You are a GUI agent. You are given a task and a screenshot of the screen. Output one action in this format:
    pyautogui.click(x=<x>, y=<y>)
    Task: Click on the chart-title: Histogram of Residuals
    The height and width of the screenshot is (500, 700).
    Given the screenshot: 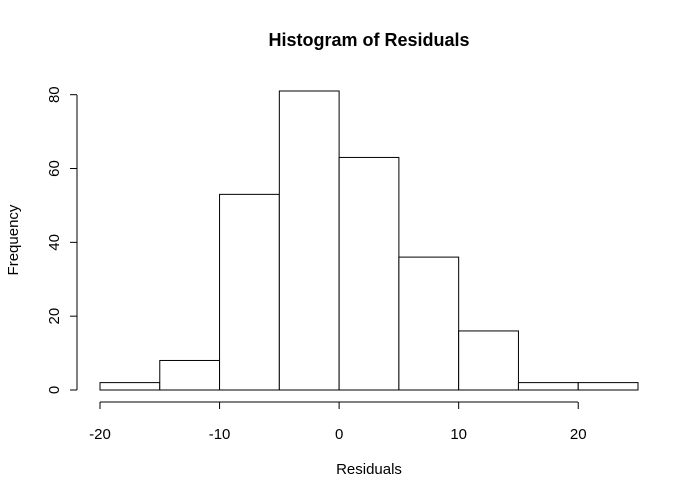 What is the action you would take?
    pyautogui.click(x=368, y=40)
    